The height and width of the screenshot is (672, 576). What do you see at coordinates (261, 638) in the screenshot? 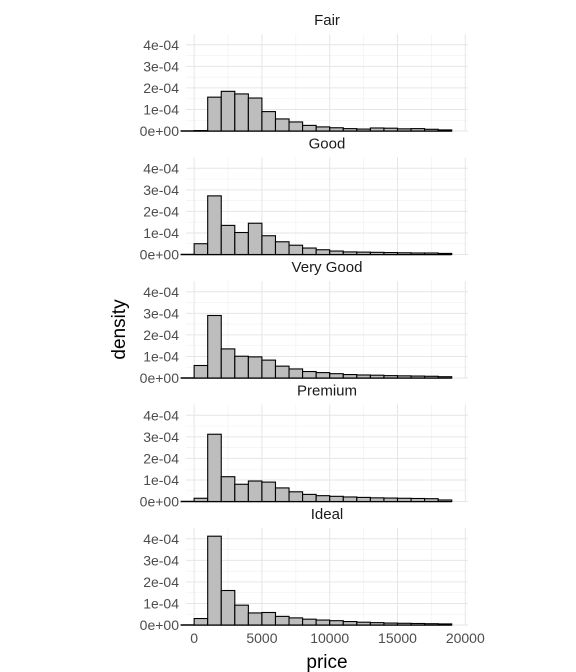
I see `x-tick-label: 5000` at bounding box center [261, 638].